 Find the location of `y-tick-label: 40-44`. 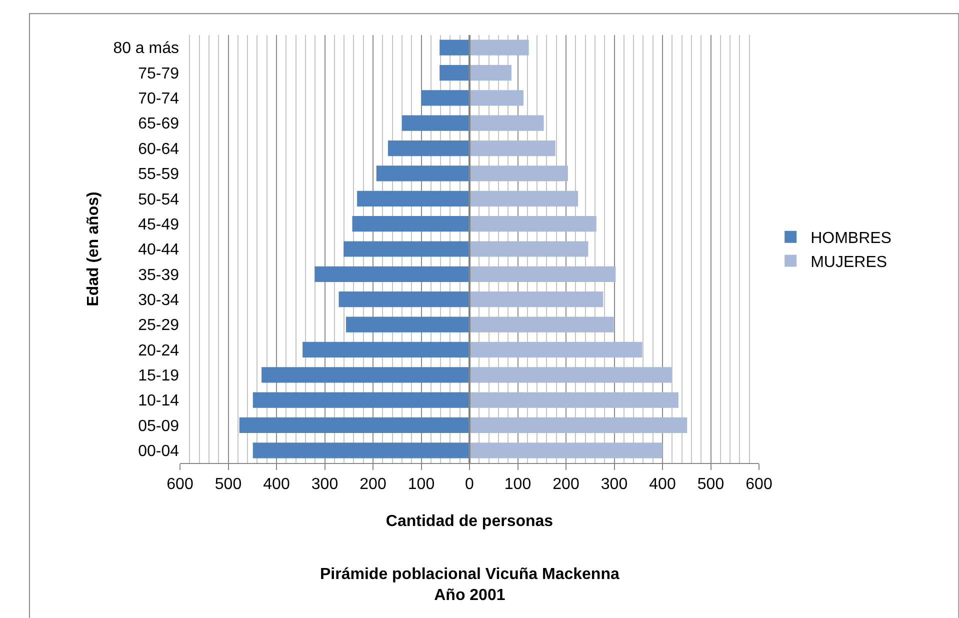

y-tick-label: 40-44 is located at coordinates (159, 250).